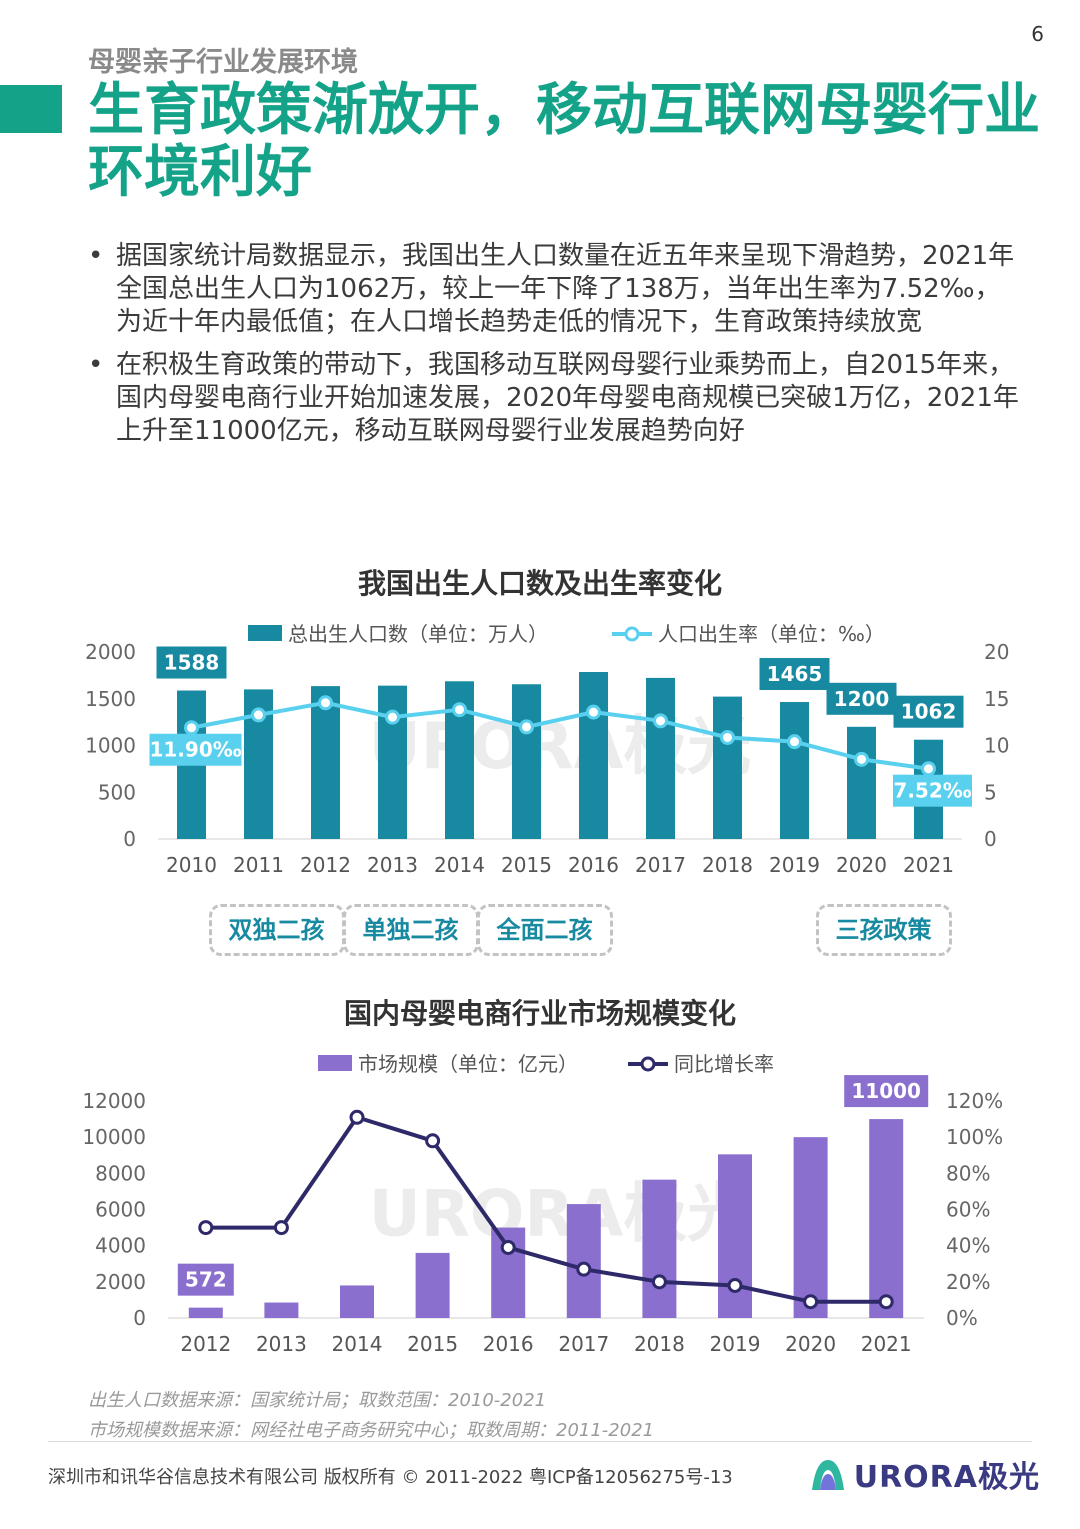  Describe the element at coordinates (110, 652) in the screenshot. I see `birth-y-left-tick: 2000` at that location.